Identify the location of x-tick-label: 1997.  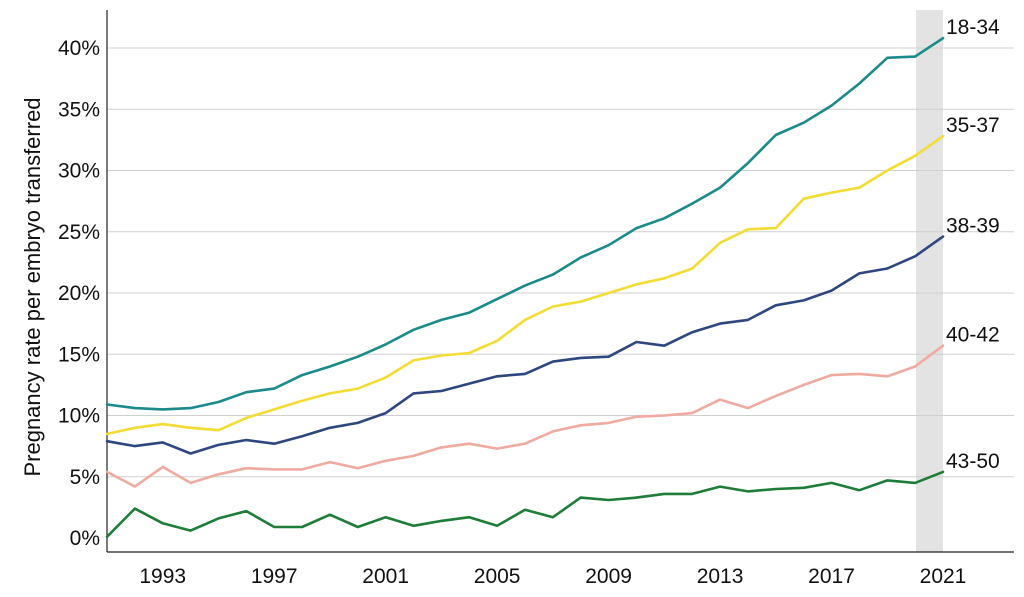
(274, 576).